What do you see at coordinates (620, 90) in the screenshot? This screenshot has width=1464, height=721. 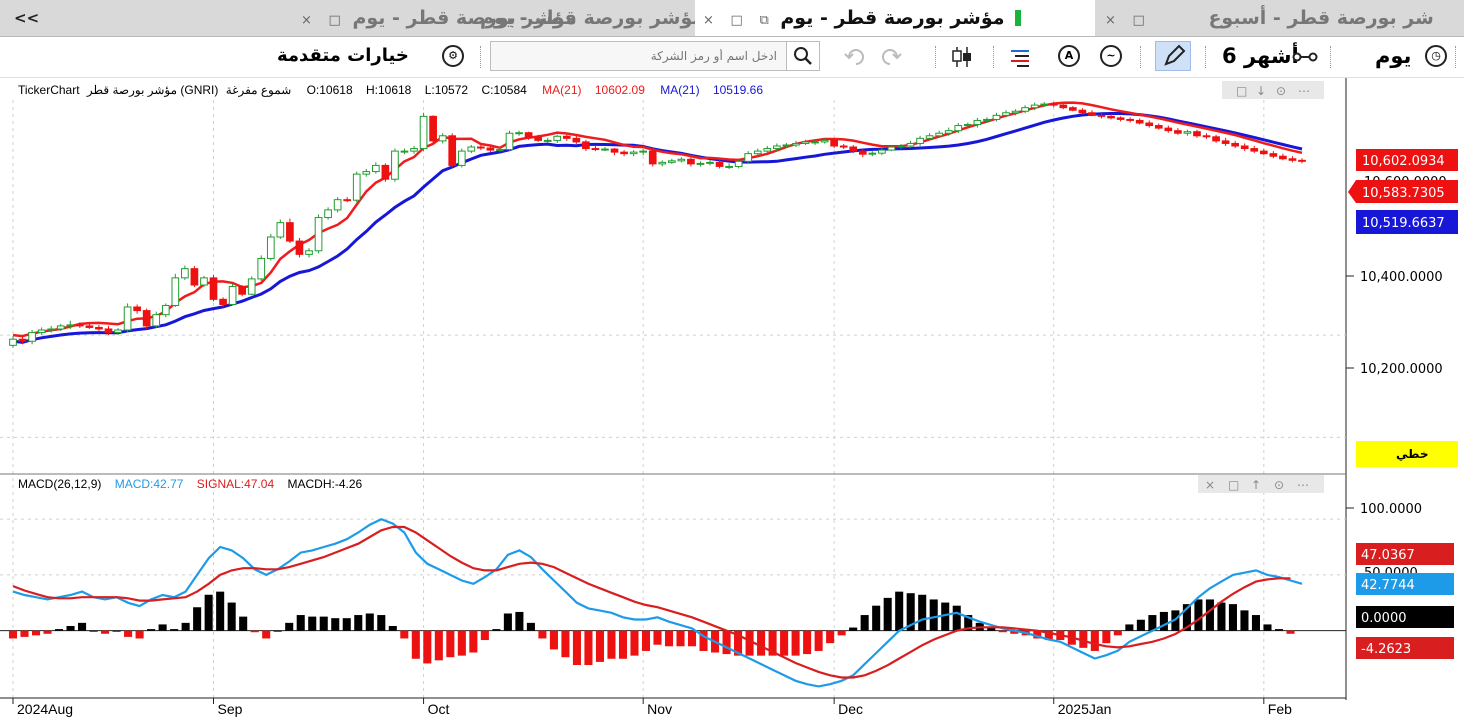 I see `info-ma1-value: 10602.09` at bounding box center [620, 90].